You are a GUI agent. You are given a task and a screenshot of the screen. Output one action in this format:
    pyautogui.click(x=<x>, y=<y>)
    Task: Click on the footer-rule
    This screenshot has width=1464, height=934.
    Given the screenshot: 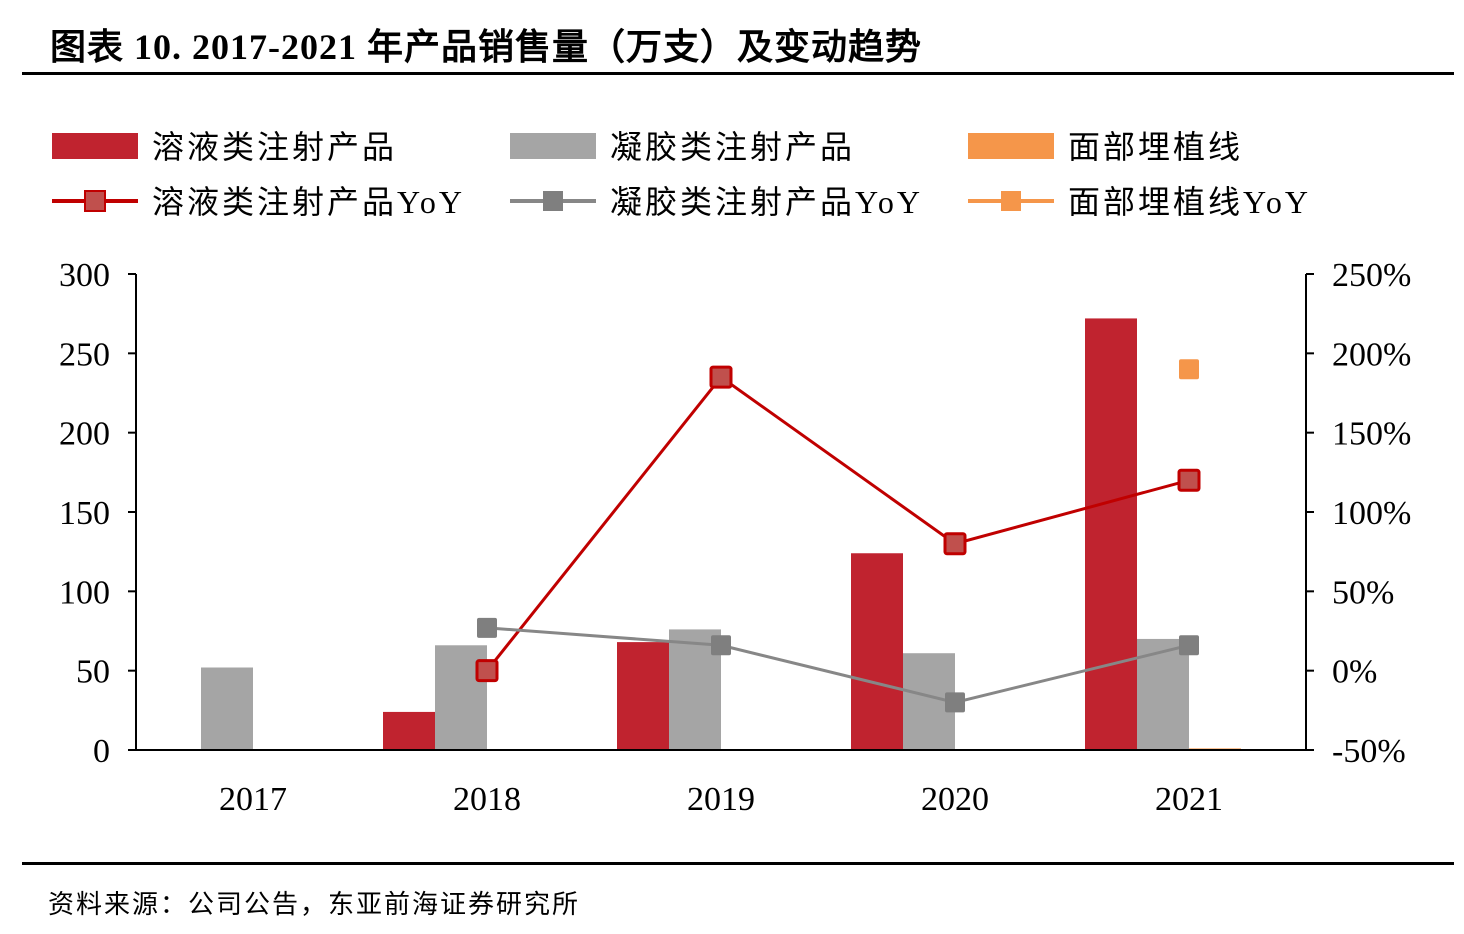 What is the action you would take?
    pyautogui.click(x=738, y=863)
    